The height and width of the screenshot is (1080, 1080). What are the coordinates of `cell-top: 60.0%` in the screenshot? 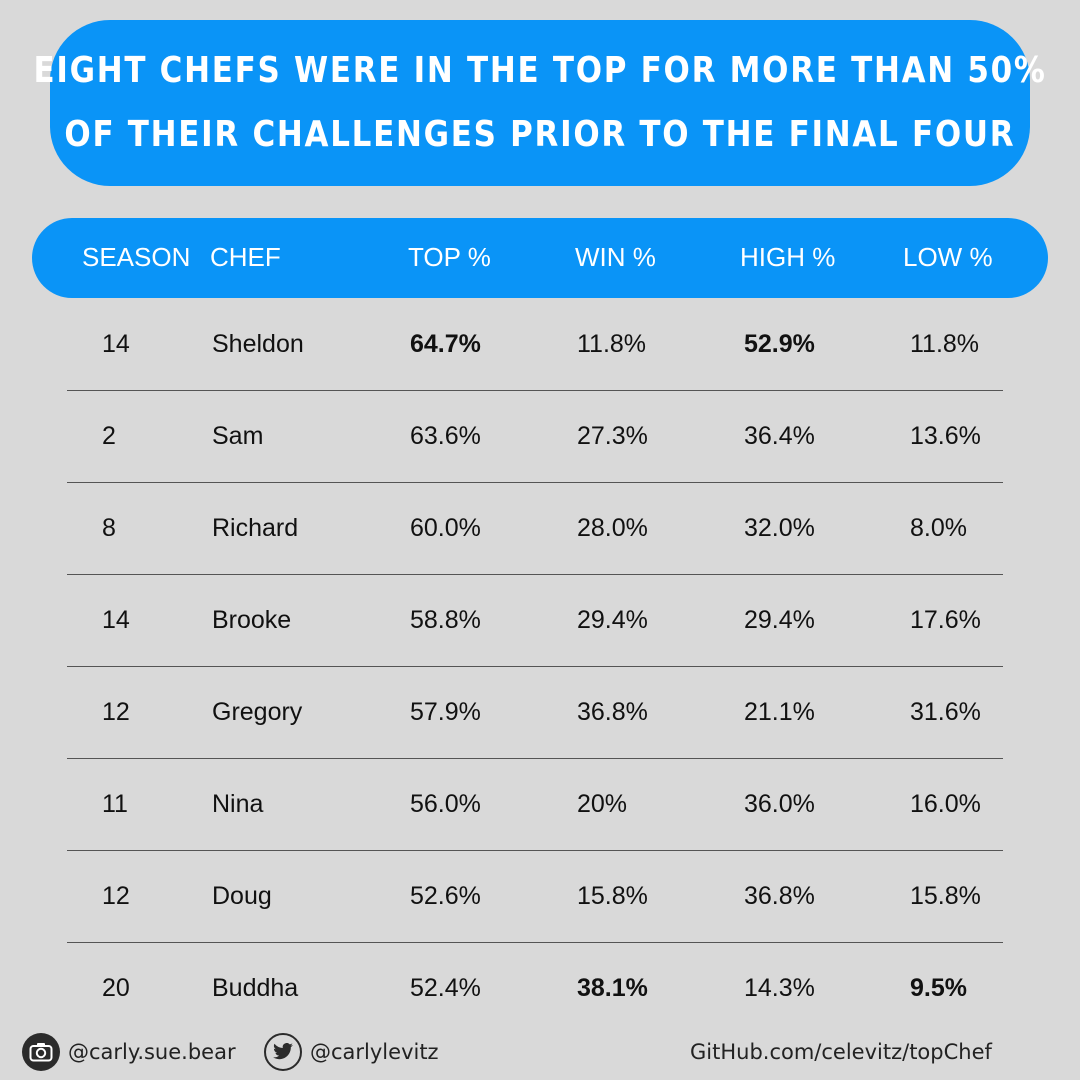 It's located at (445, 528).